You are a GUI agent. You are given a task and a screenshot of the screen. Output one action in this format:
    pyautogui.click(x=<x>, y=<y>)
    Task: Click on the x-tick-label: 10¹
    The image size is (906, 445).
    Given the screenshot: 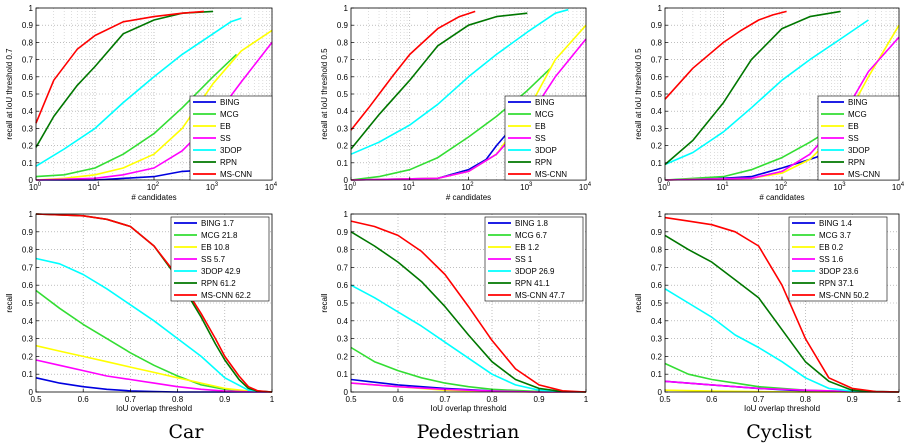 What is the action you would take?
    pyautogui.click(x=722, y=187)
    